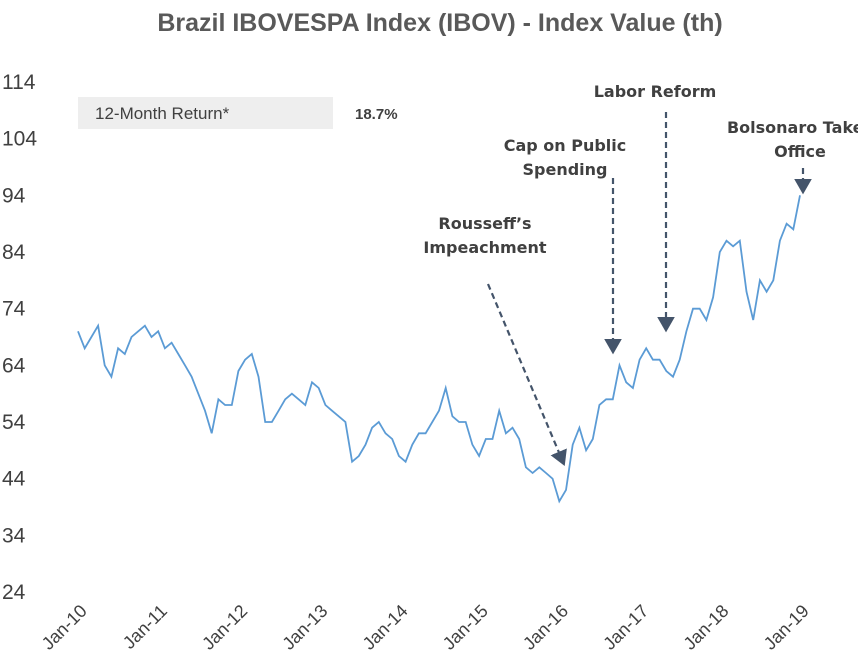  What do you see at coordinates (19, 139) in the screenshot?
I see `y-tick-label: 104` at bounding box center [19, 139].